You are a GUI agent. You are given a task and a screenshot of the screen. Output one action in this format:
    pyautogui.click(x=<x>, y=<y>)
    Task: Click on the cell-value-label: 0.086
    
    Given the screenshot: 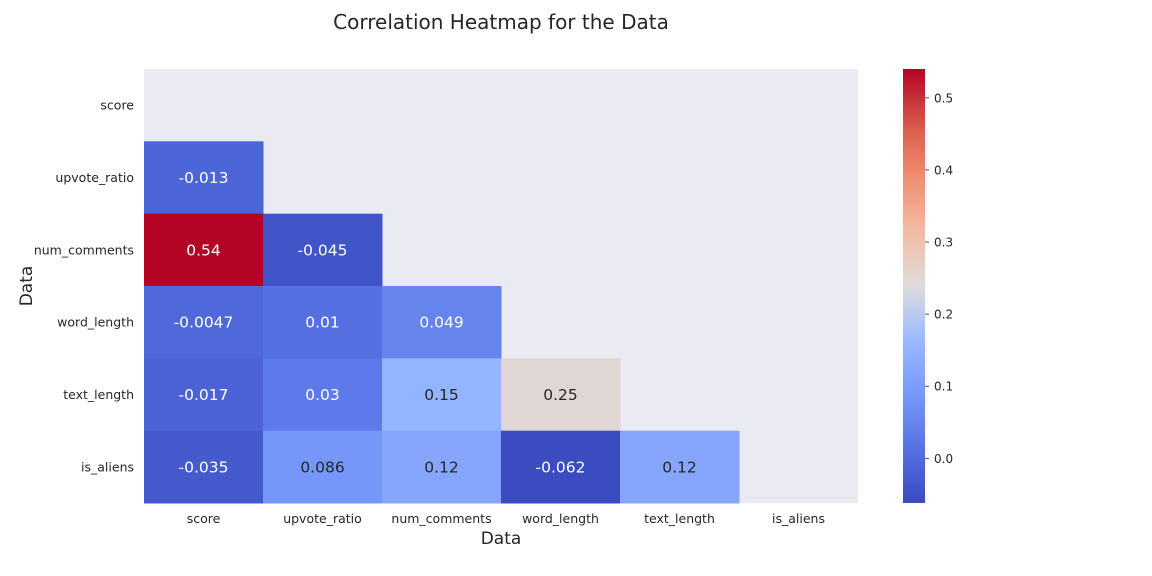 What is the action you would take?
    pyautogui.click(x=322, y=467)
    